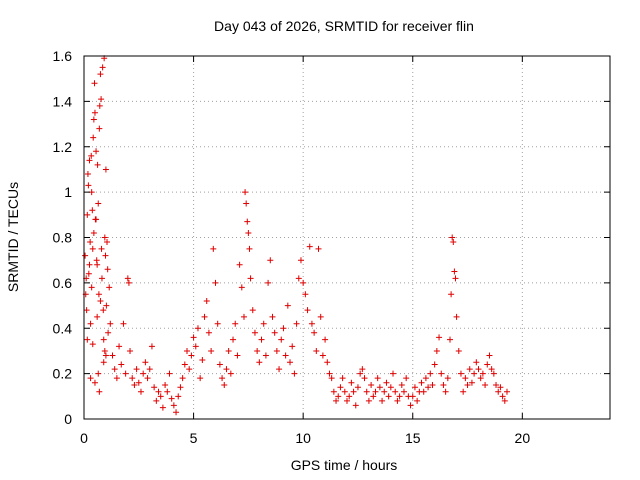  What do you see at coordinates (194, 438) in the screenshot?
I see `x-tick-label: 5` at bounding box center [194, 438].